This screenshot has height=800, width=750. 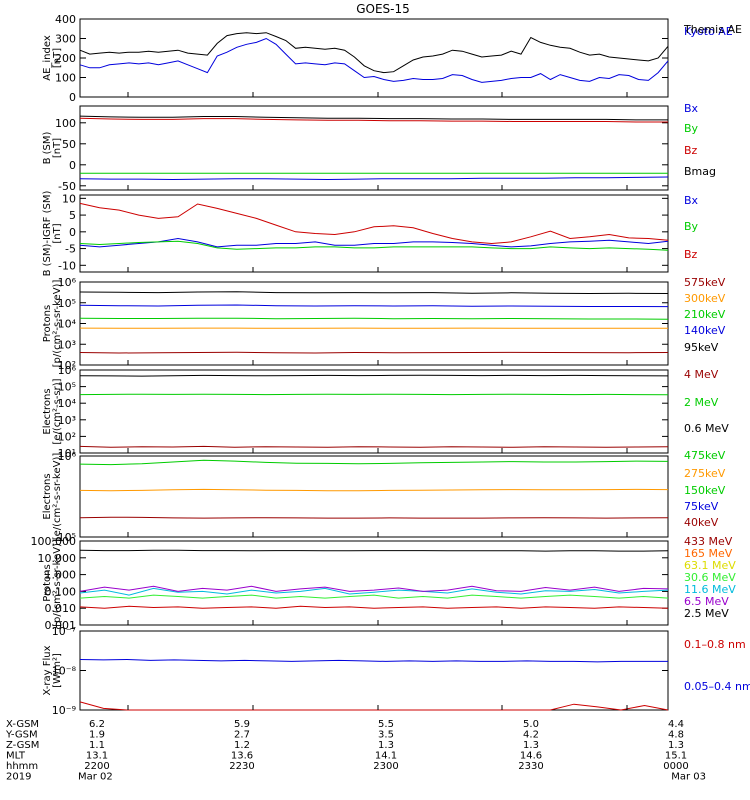 What do you see at coordinates (531, 724) in the screenshot?
I see `ephemeris-cell: 5.0` at bounding box center [531, 724].